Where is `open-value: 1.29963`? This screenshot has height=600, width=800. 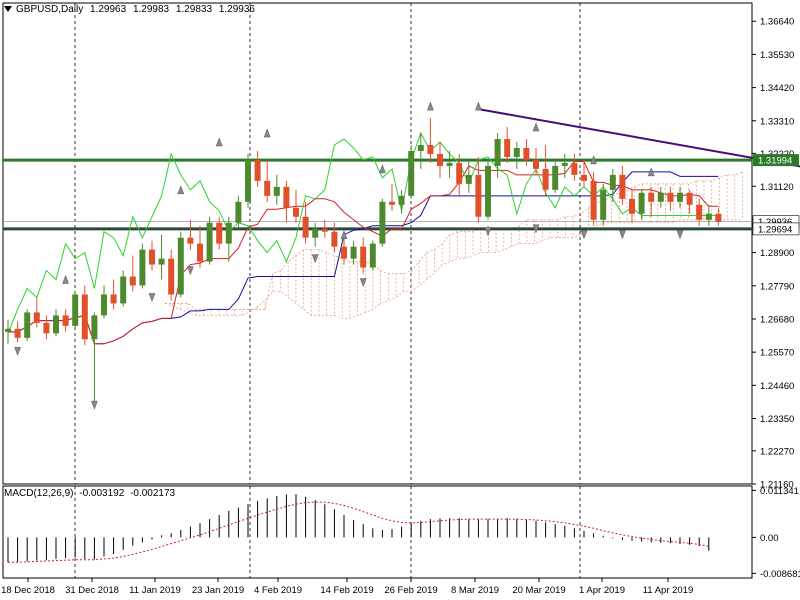
open-value: 1.29963 is located at coordinates (108, 9).